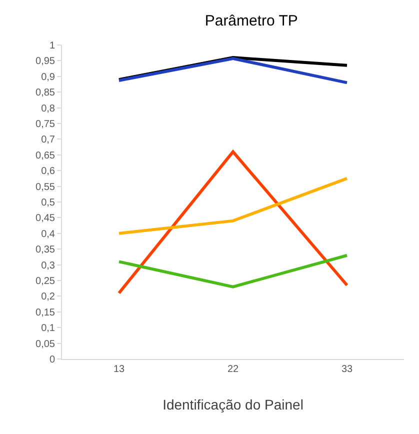  I want to click on y-tick-label: 0,65, so click(46, 156).